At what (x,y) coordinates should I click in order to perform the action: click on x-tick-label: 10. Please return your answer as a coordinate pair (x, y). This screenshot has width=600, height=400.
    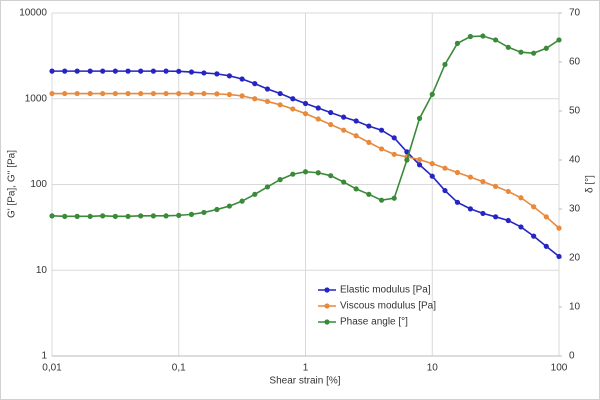
    Looking at the image, I should click on (433, 368).